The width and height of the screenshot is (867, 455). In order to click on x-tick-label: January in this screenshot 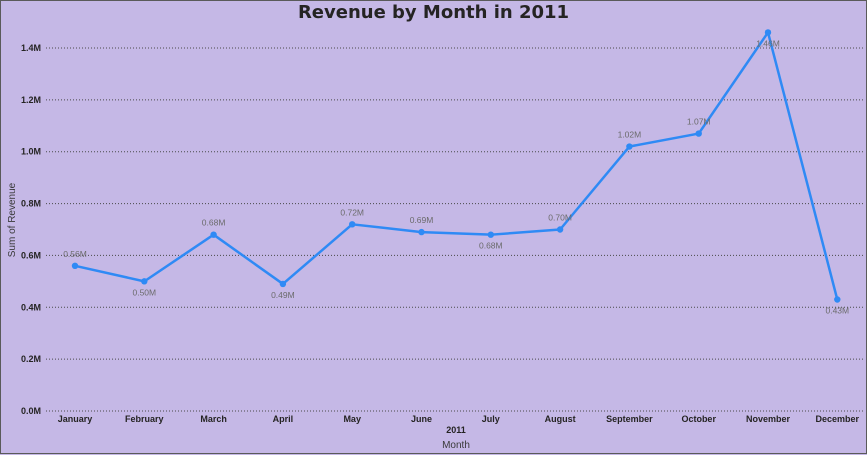, I will do `click(75, 419)`.